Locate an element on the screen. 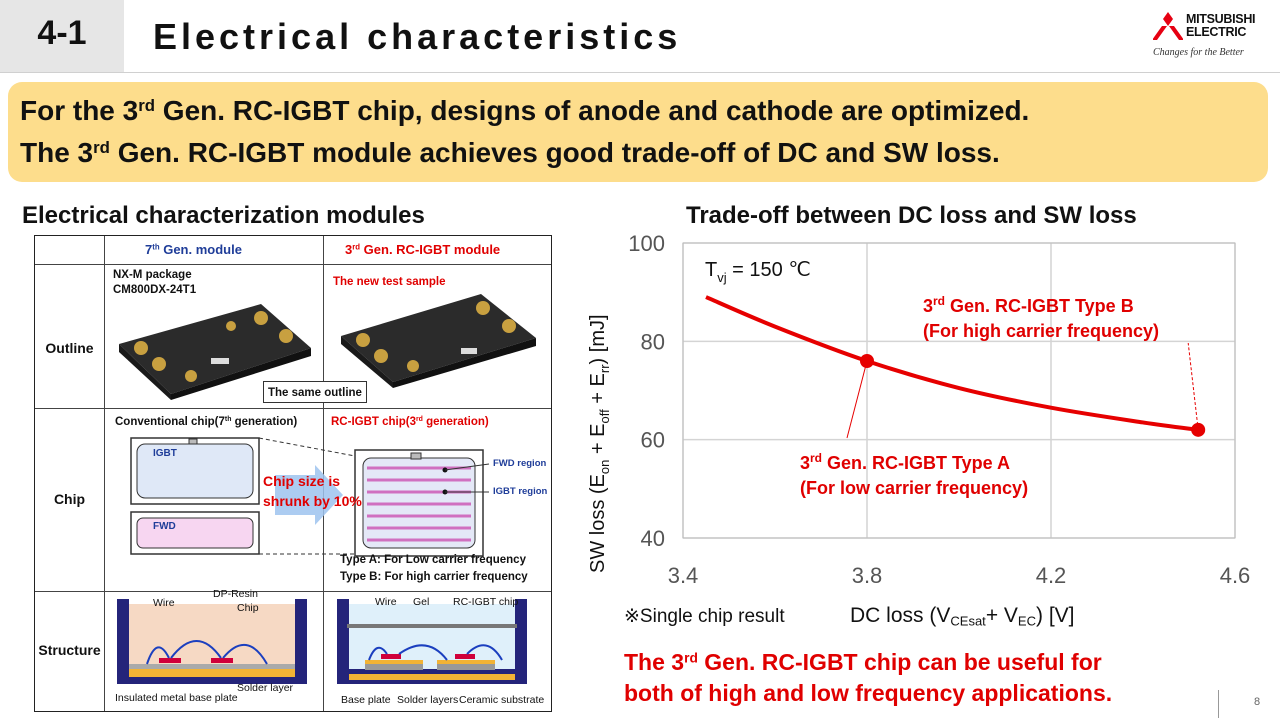 The width and height of the screenshot is (1280, 720). wire-label: Wire is located at coordinates (164, 603).